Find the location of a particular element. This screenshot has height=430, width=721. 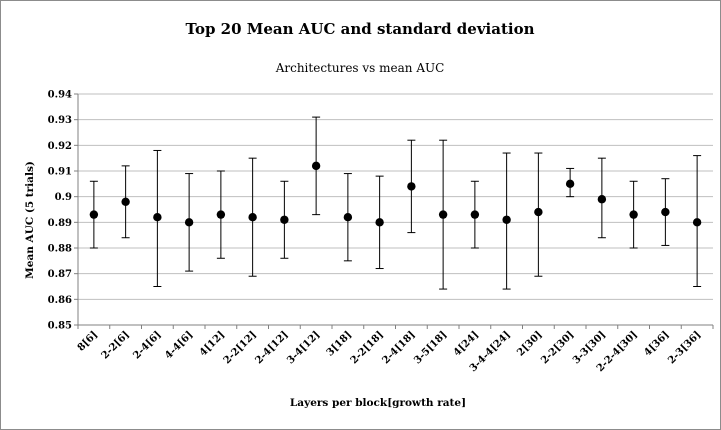

x-tick-label: 4-4[6] is located at coordinates (179, 345).